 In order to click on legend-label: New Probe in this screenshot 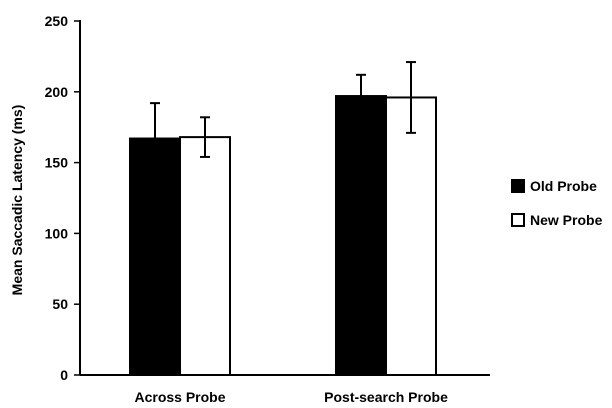, I will do `click(566, 220)`.